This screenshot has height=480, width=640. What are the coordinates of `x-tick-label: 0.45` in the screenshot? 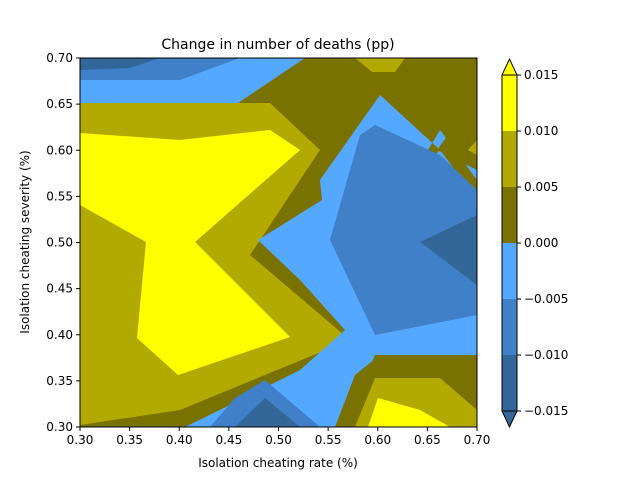 It's located at (229, 440).